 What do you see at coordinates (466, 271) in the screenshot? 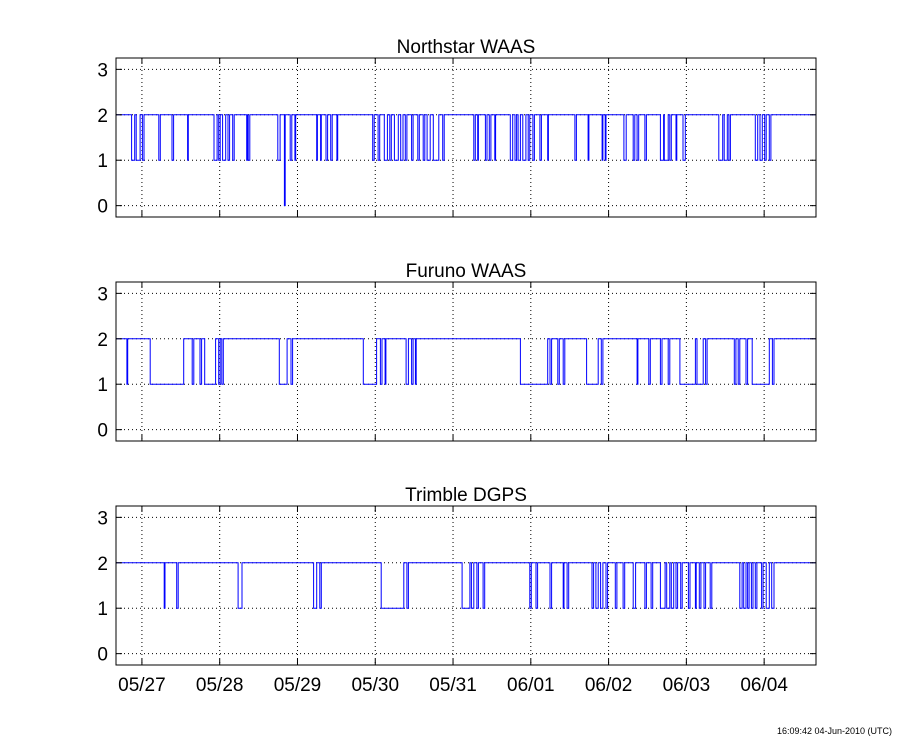
I see `chart-title: Furuno WAAS` at bounding box center [466, 271].